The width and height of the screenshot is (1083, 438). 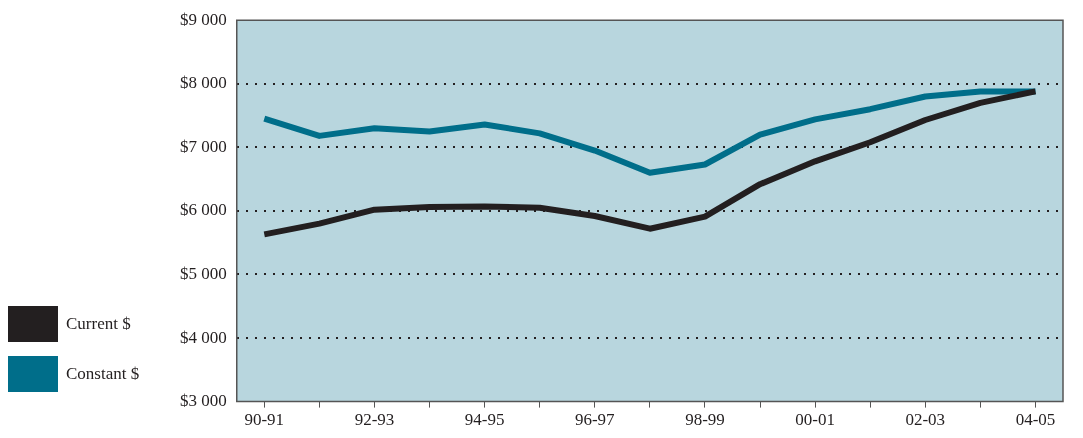 I want to click on y-tick-label: $7 000, so click(x=203, y=146).